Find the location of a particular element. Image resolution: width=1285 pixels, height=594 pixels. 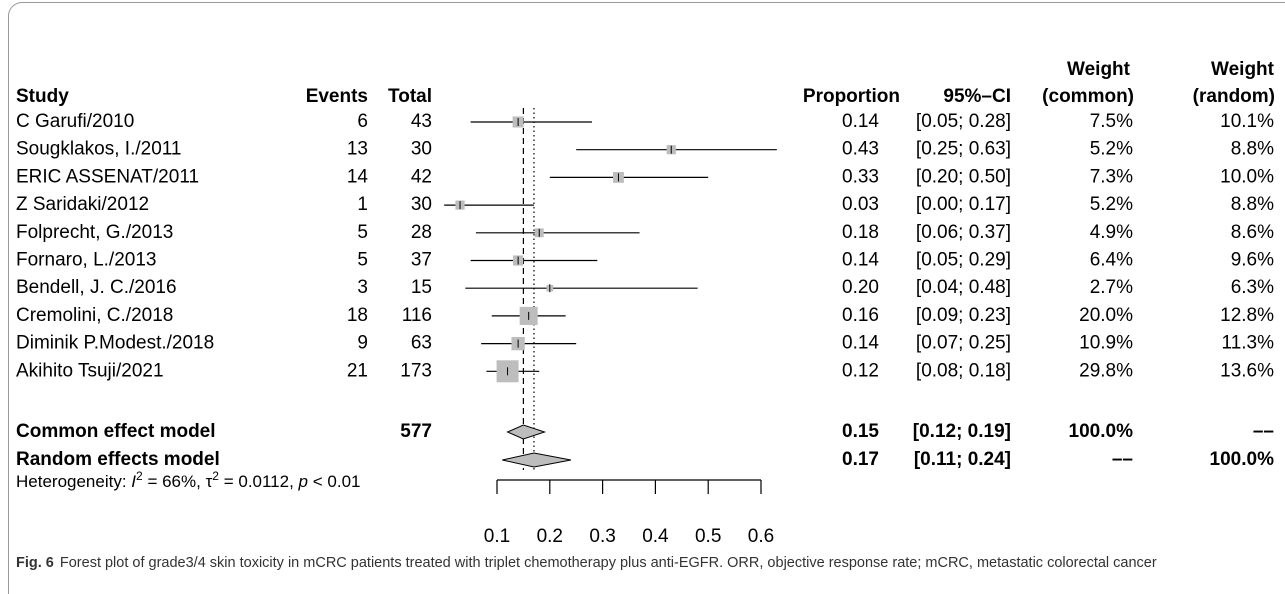

weight-common: 7.3% is located at coordinates (1111, 176).